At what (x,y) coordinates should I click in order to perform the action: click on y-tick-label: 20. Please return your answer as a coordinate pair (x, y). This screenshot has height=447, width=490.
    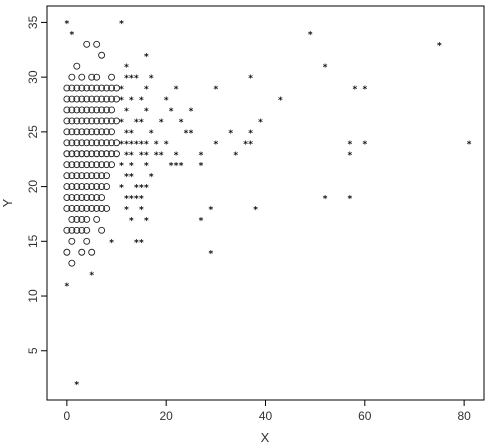
    Looking at the image, I should click on (33, 187).